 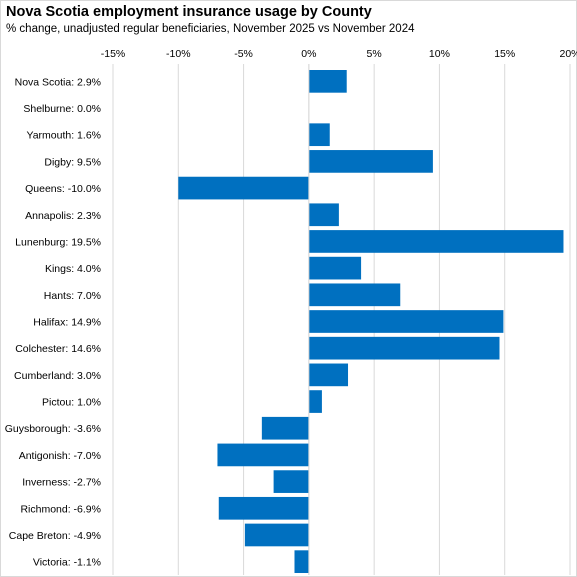 What do you see at coordinates (58, 349) in the screenshot?
I see `category-label: Colchester: 14.6%` at bounding box center [58, 349].